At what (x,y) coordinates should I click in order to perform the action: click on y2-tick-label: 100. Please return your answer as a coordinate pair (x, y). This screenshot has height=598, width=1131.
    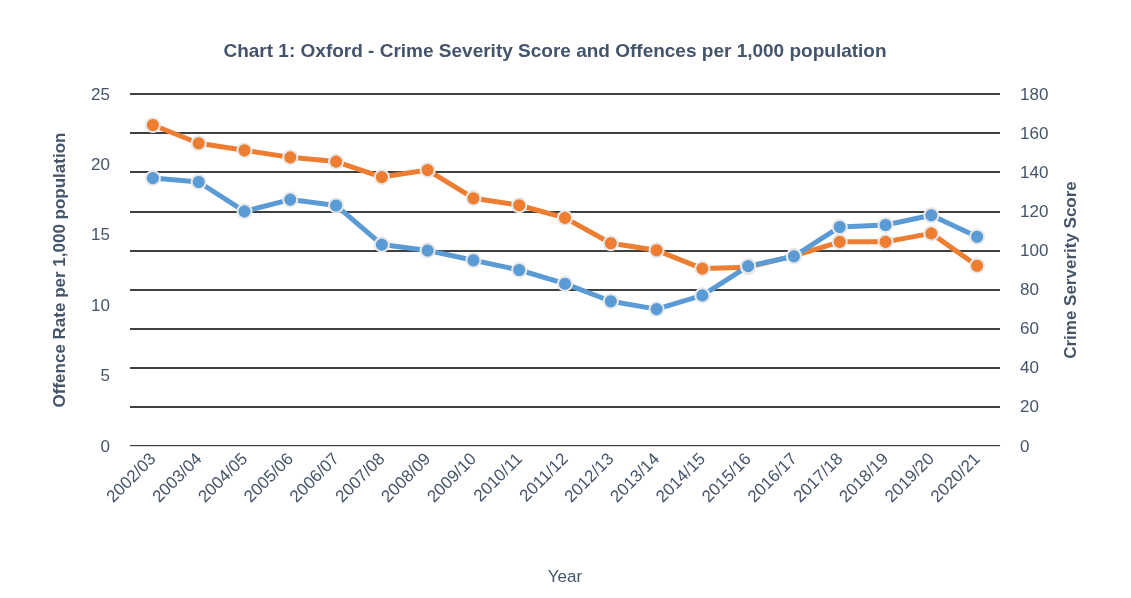
    Looking at the image, I should click on (1034, 250).